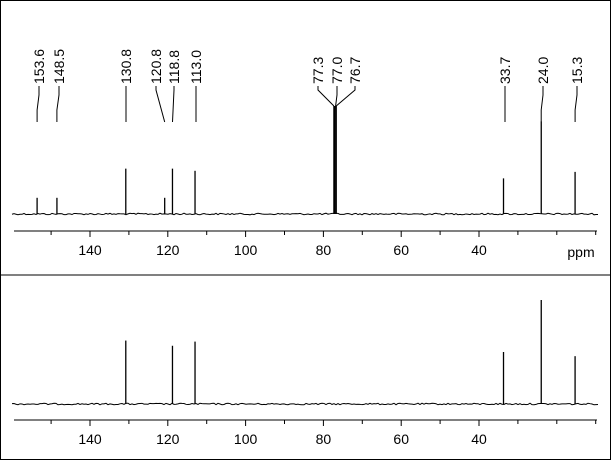  Describe the element at coordinates (355, 70) in the screenshot. I see `peak-label: 76.7` at that location.